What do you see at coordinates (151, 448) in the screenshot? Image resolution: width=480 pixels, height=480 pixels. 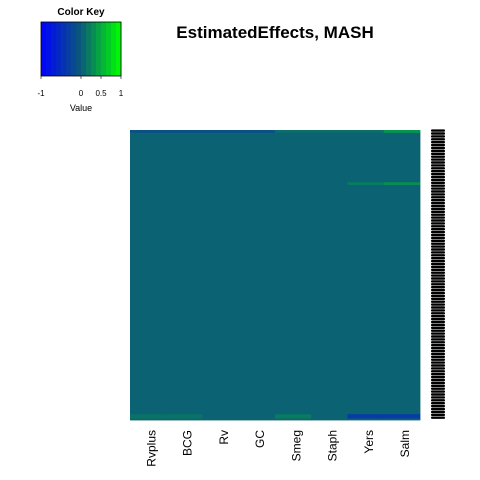 I see `column-label: Rvplus` at bounding box center [151, 448].